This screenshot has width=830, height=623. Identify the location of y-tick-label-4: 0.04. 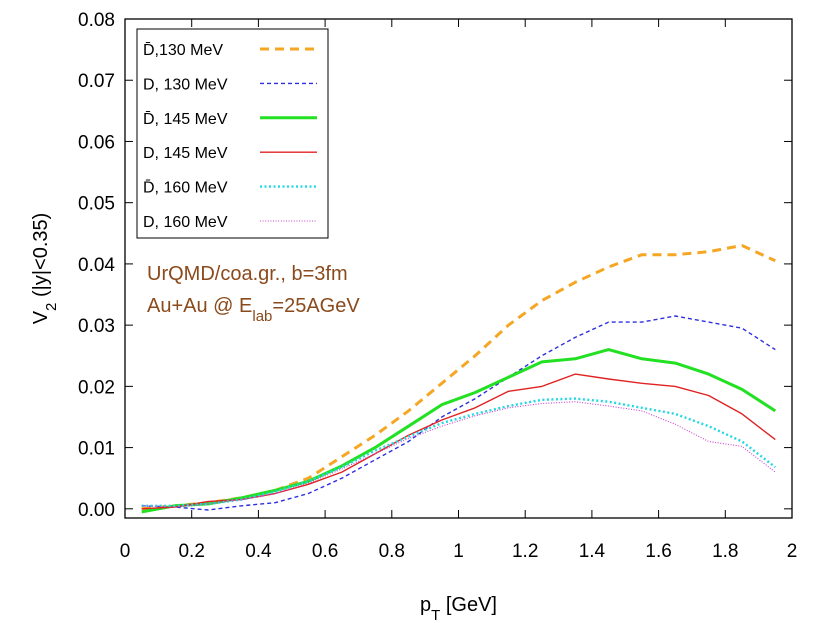
(96, 265).